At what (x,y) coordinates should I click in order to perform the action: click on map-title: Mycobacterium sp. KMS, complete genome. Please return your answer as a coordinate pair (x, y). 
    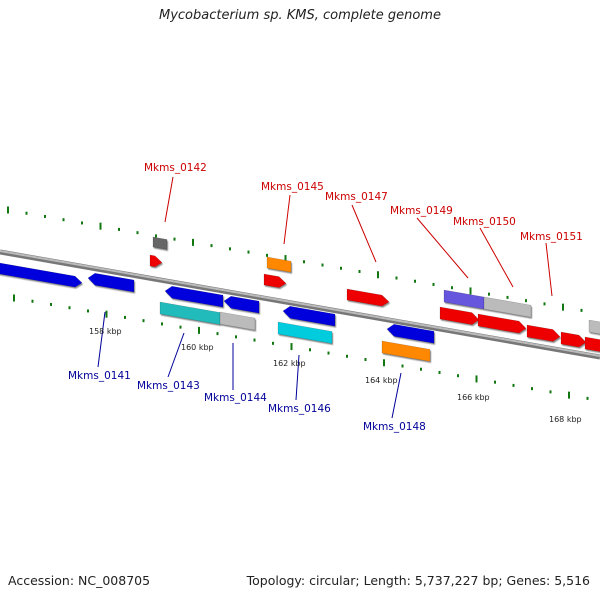
    Looking at the image, I should click on (300, 15).